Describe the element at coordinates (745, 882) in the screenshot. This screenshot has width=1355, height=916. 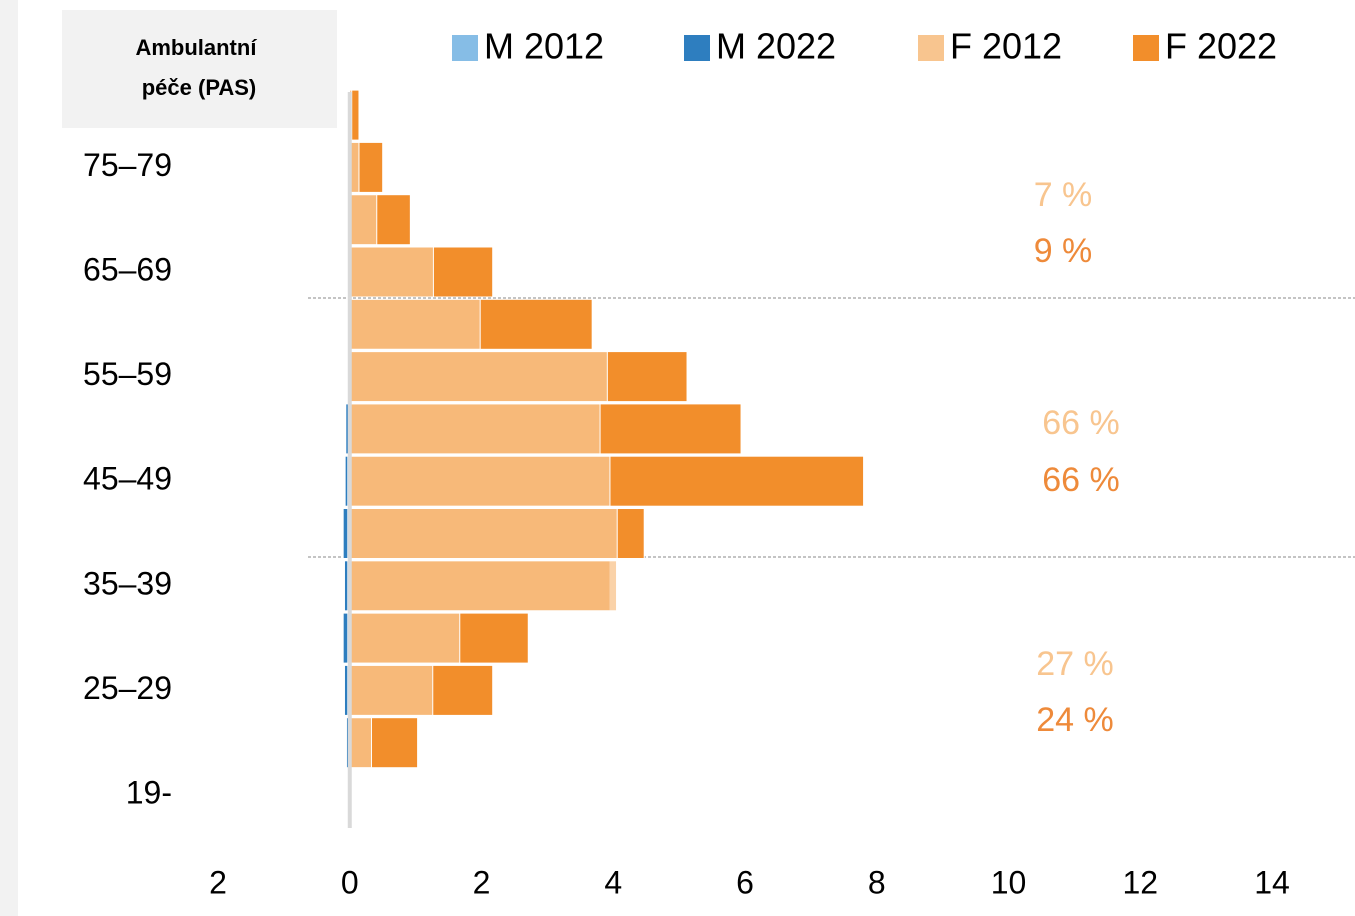
I see `x-tick-label: 6` at that location.